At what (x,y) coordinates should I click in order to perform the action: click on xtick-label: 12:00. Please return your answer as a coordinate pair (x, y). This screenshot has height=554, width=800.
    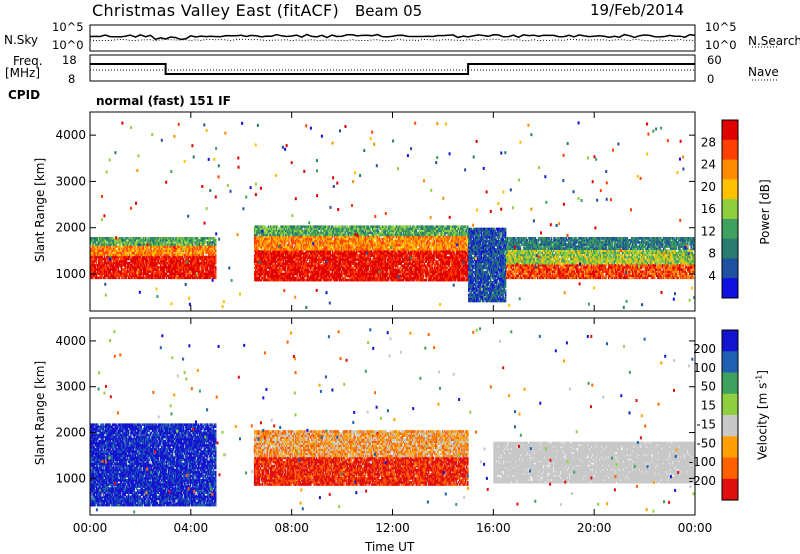
    Looking at the image, I should click on (392, 528).